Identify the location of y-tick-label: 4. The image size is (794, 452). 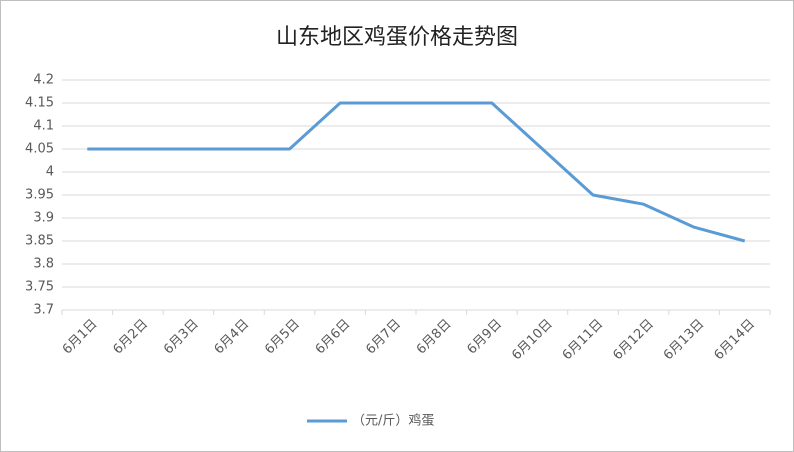
(50, 172).